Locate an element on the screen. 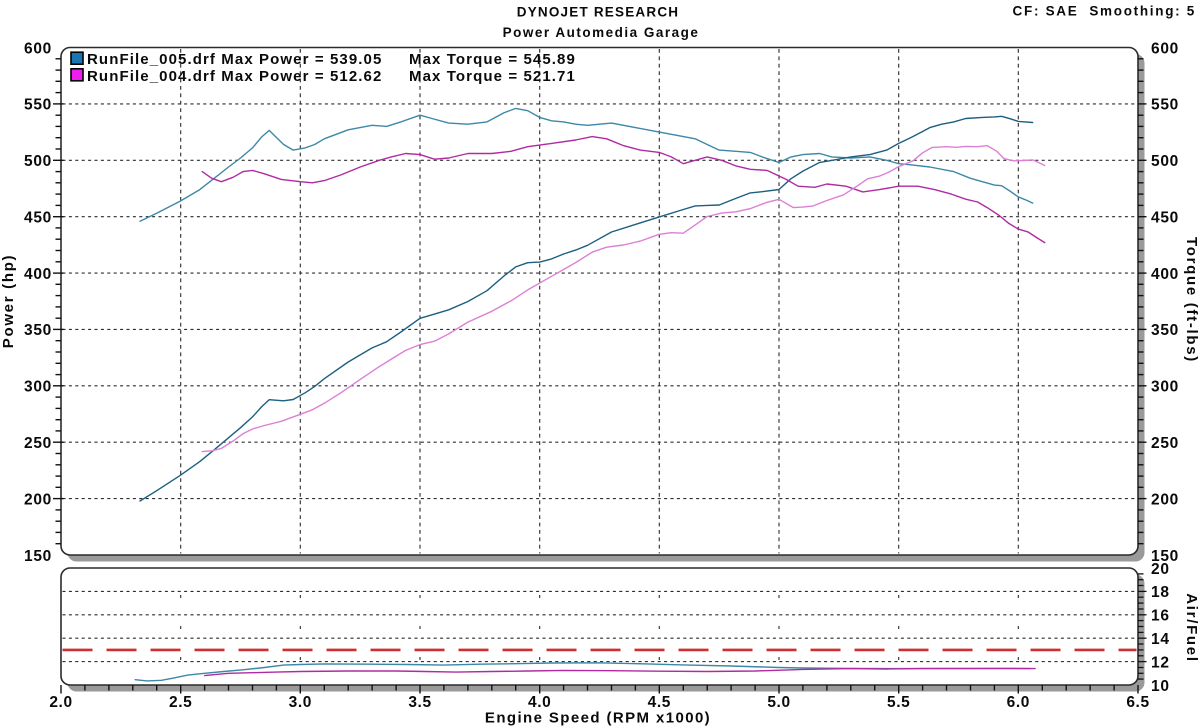 Image resolution: width=1200 pixels, height=728 pixels. svg-text: Power (hp) is located at coordinates (8, 301).